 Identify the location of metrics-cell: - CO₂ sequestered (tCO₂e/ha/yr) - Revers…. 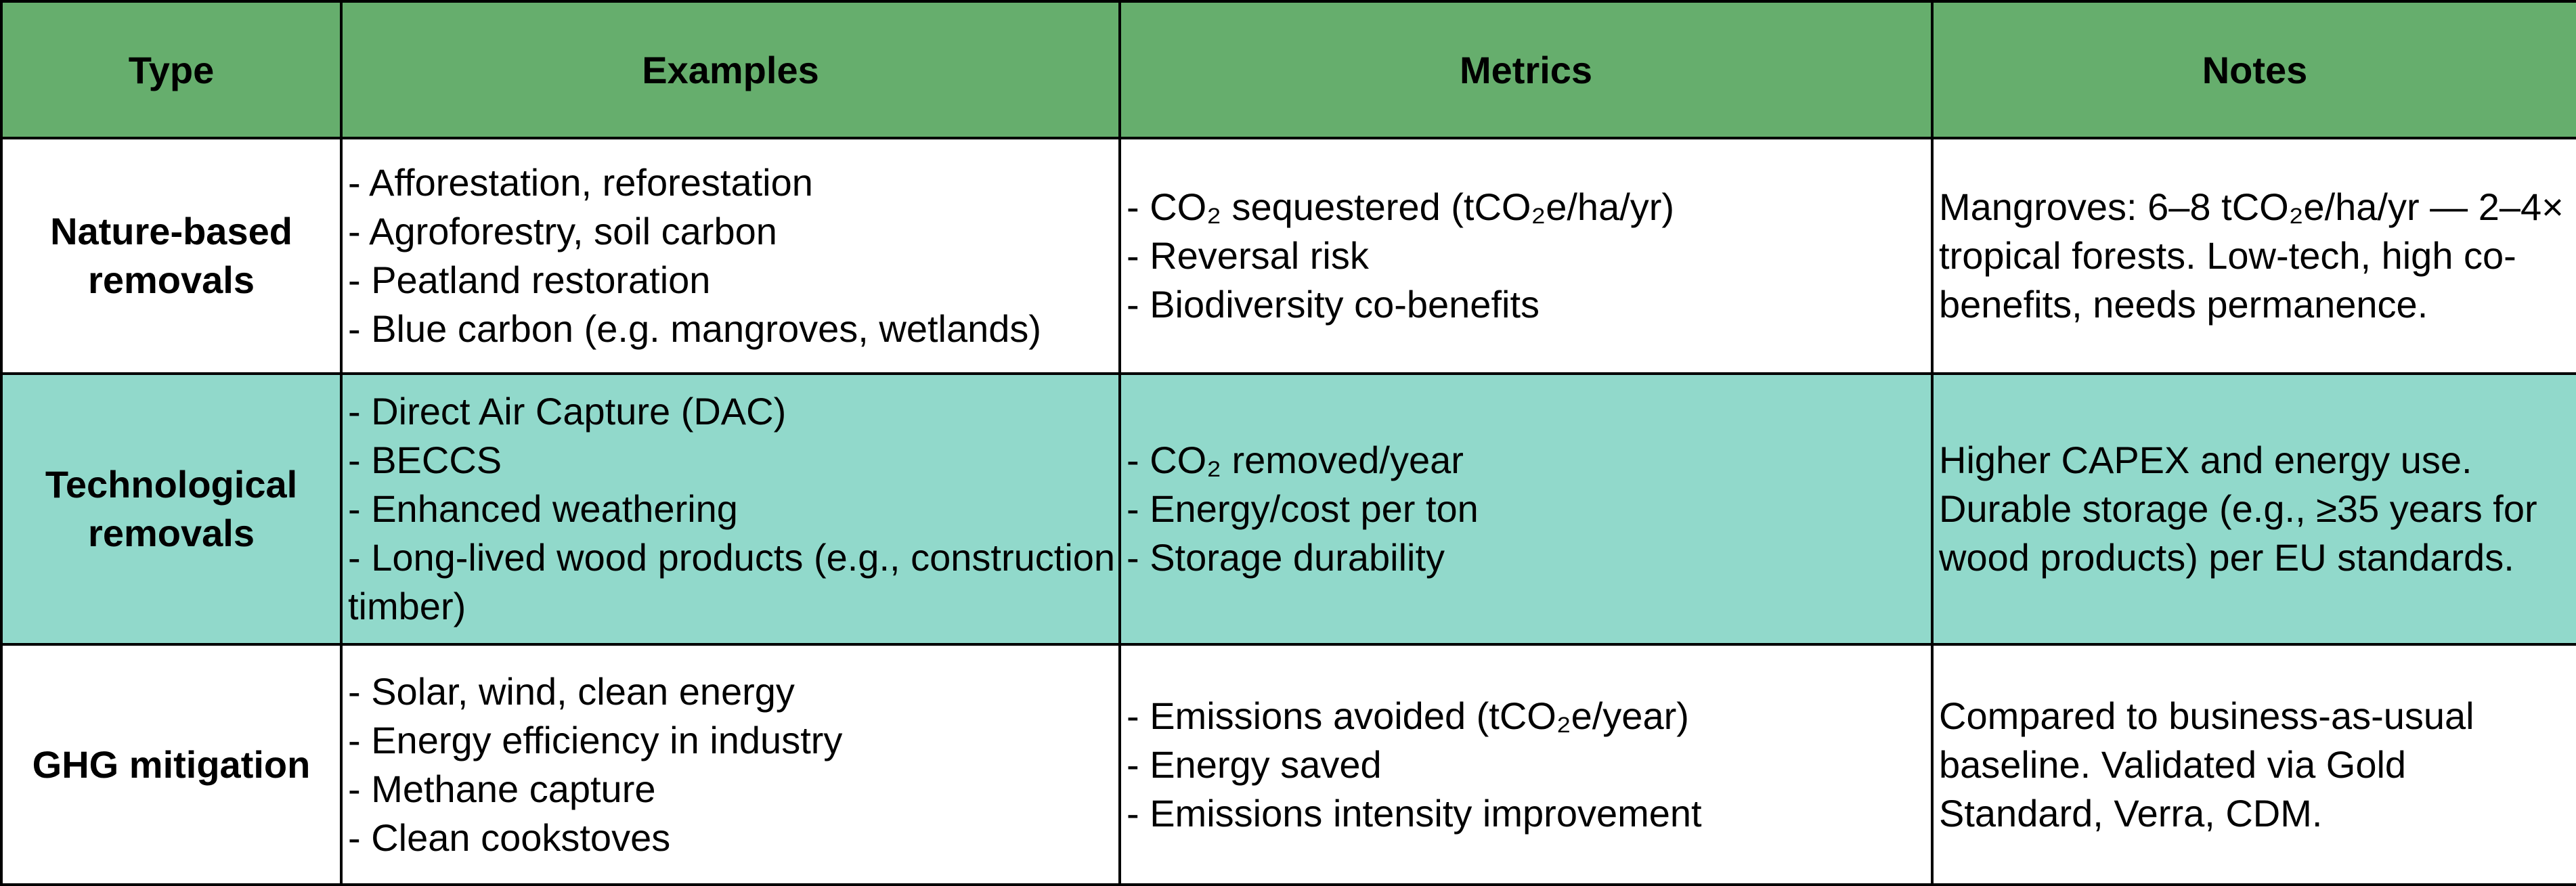
(1526, 256).